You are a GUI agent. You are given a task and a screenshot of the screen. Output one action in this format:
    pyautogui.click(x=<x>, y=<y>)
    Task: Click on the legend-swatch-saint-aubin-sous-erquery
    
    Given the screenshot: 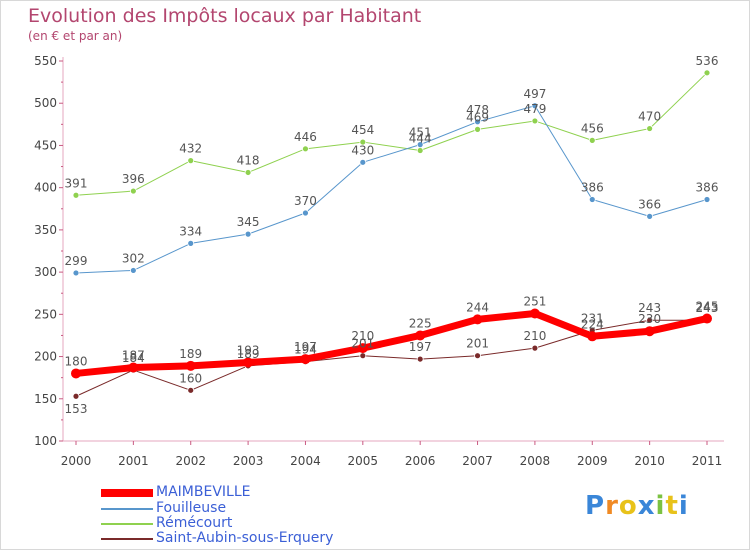 What is the action you would take?
    pyautogui.click(x=127, y=539)
    